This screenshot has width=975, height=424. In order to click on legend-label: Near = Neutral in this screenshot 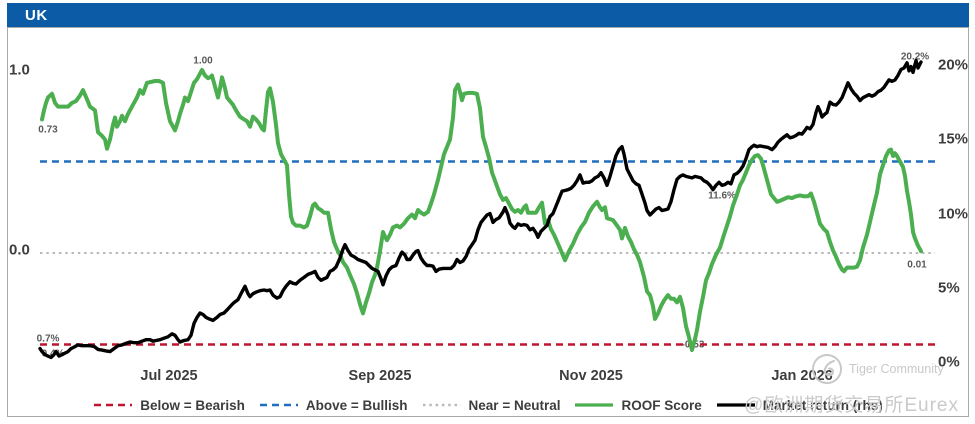, I will do `click(514, 405)`.